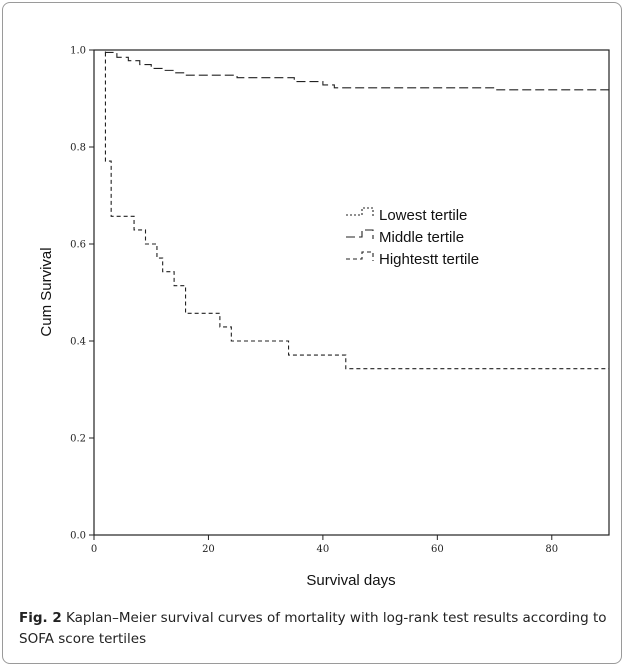 The width and height of the screenshot is (627, 668). What do you see at coordinates (78, 439) in the screenshot?
I see `y-tick-label: 0.2` at bounding box center [78, 439].